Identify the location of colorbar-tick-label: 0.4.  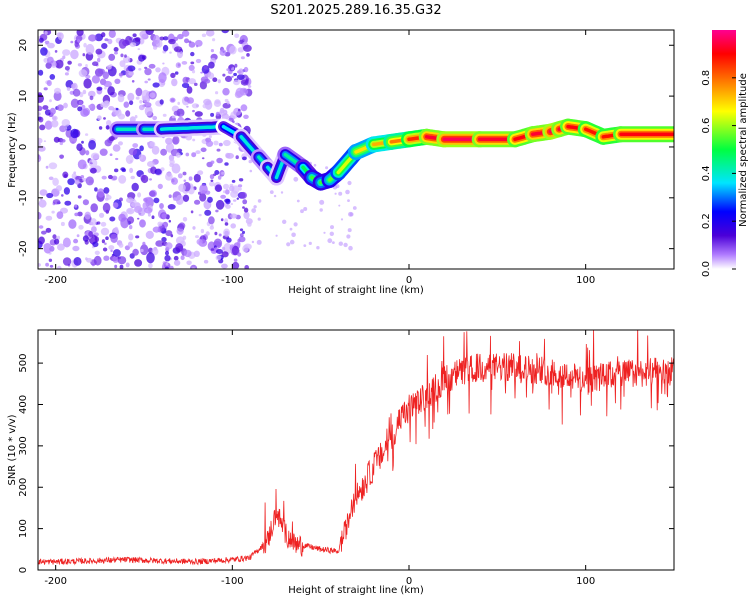
(706, 173).